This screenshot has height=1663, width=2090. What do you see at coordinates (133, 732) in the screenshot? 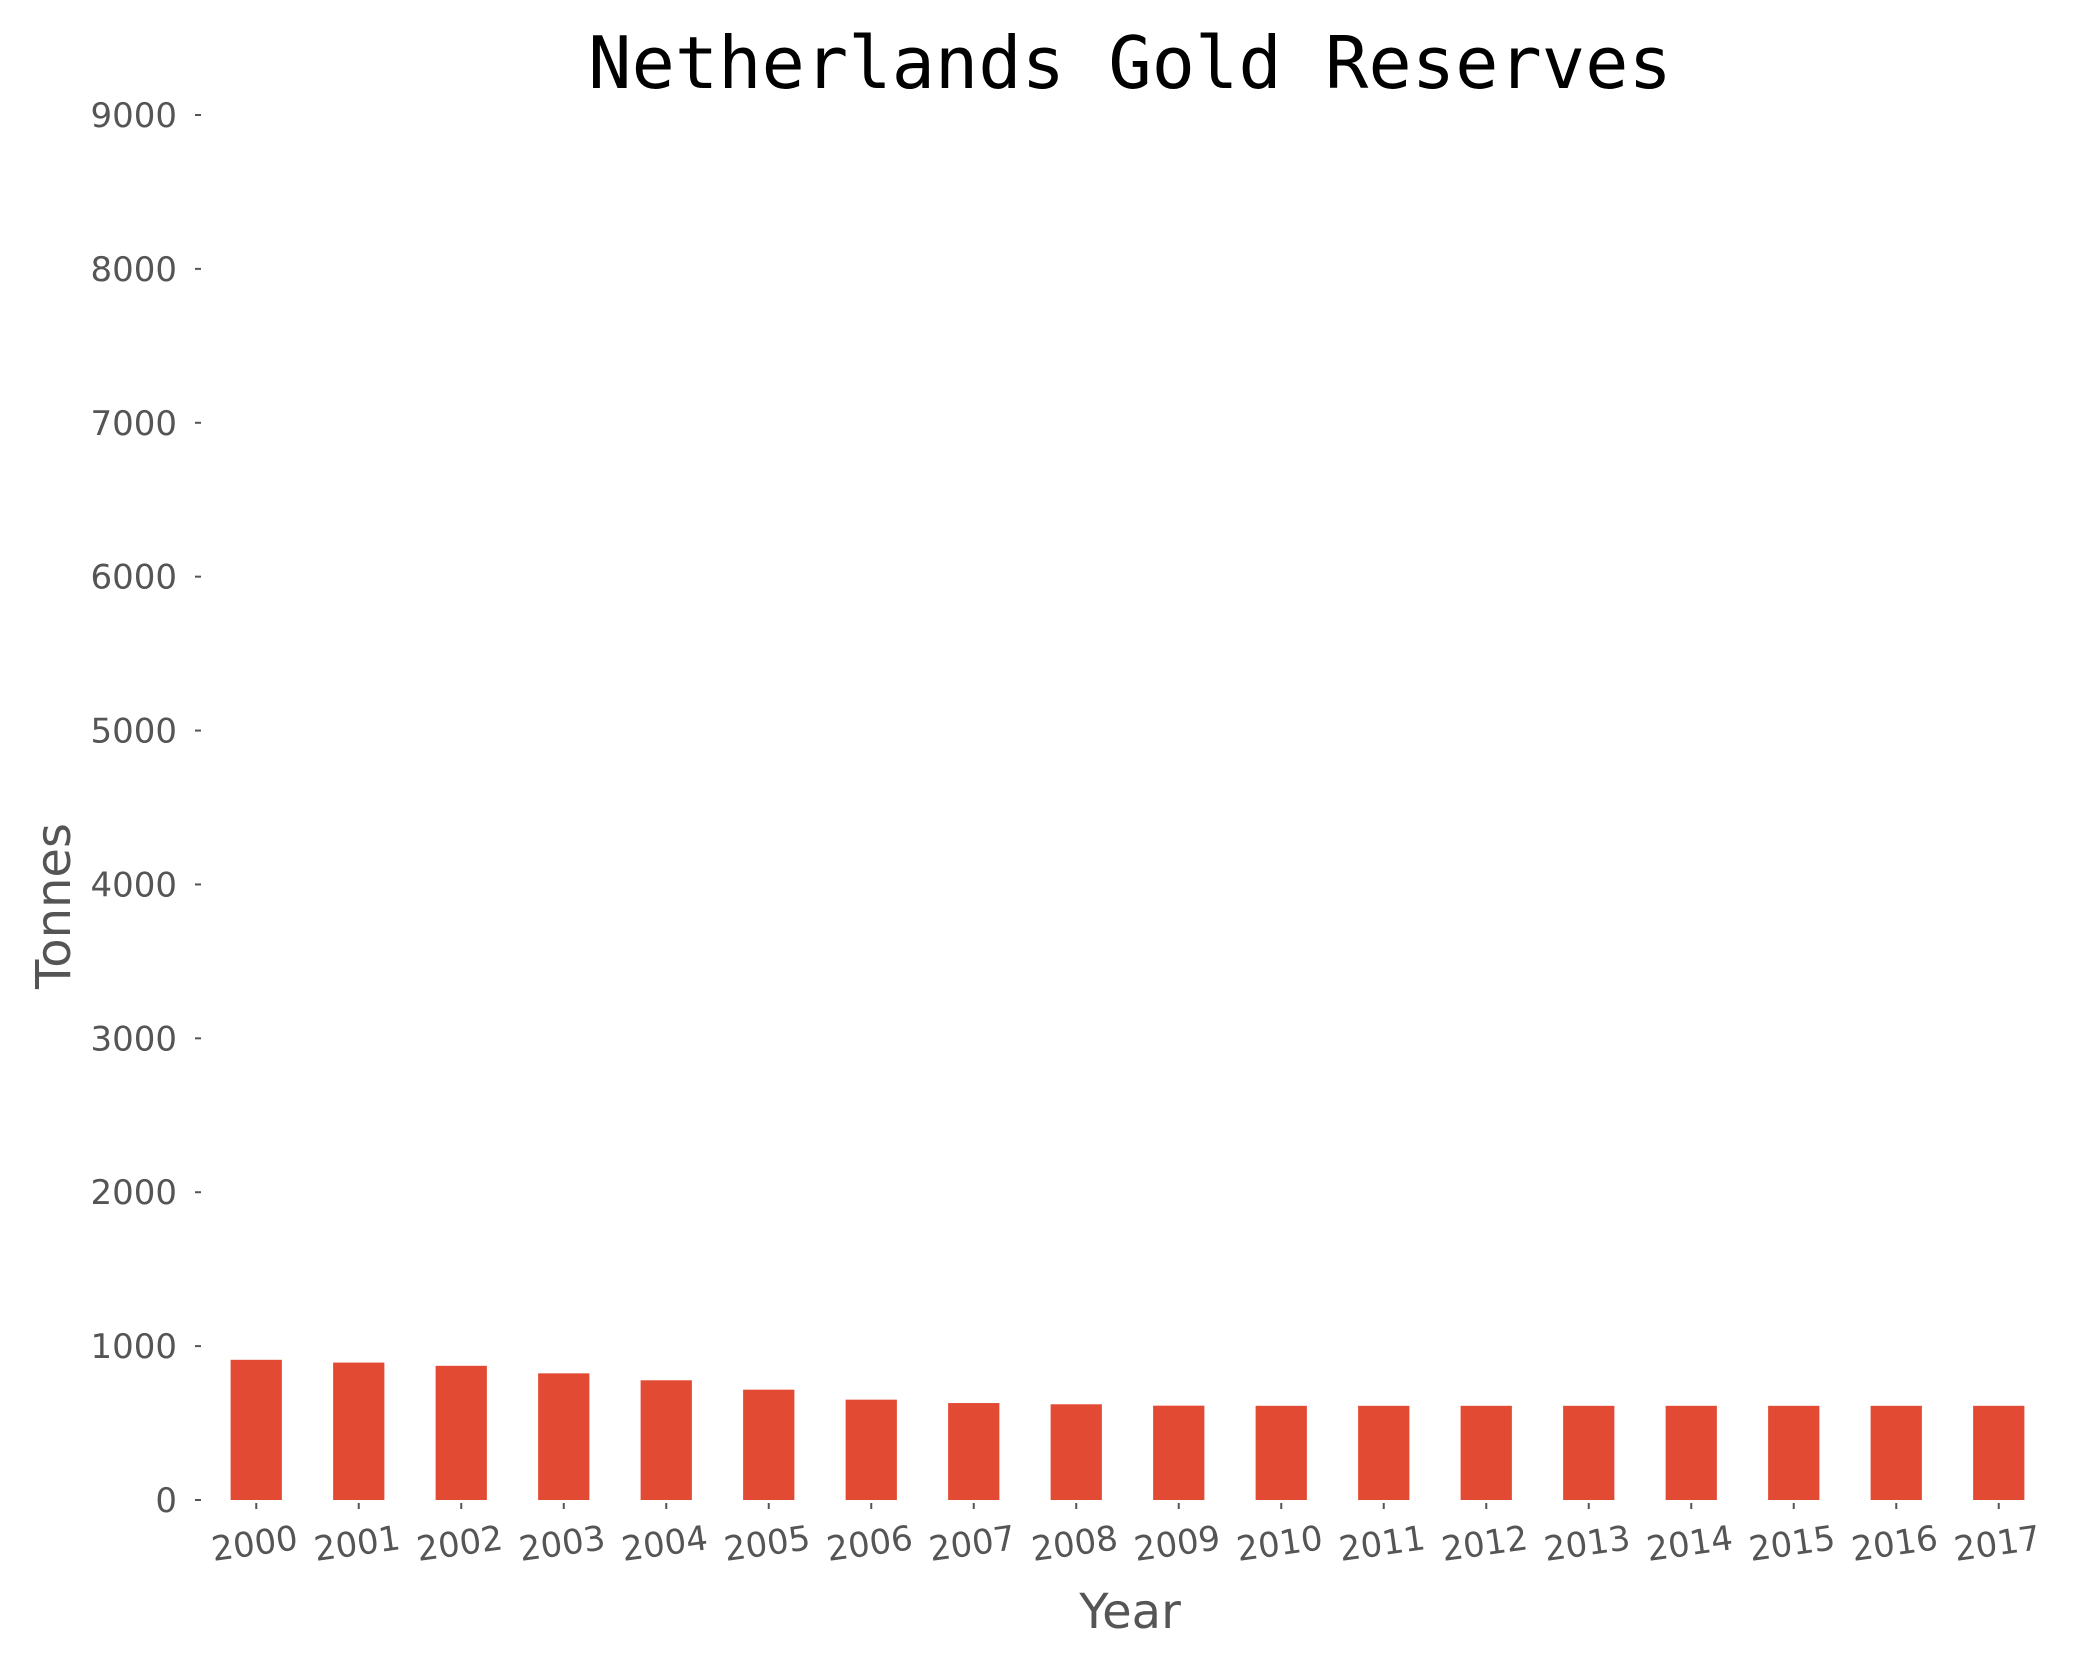
I see `y-tick-label: 5000` at bounding box center [133, 732].